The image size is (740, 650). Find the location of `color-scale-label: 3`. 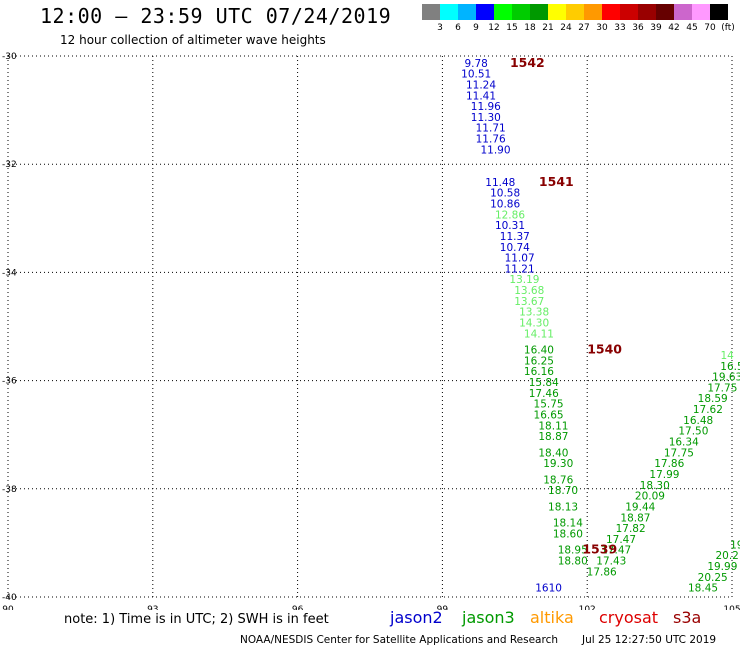

color-scale-label: 3 is located at coordinates (440, 28).